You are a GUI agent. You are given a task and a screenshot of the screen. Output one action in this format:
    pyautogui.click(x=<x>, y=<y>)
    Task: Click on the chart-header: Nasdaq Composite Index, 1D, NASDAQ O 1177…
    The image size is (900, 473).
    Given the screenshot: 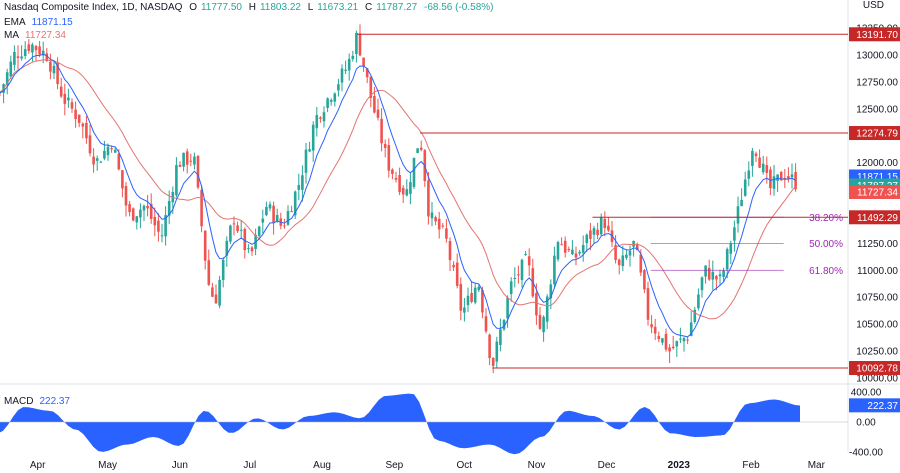 What is the action you would take?
    pyautogui.click(x=251, y=7)
    